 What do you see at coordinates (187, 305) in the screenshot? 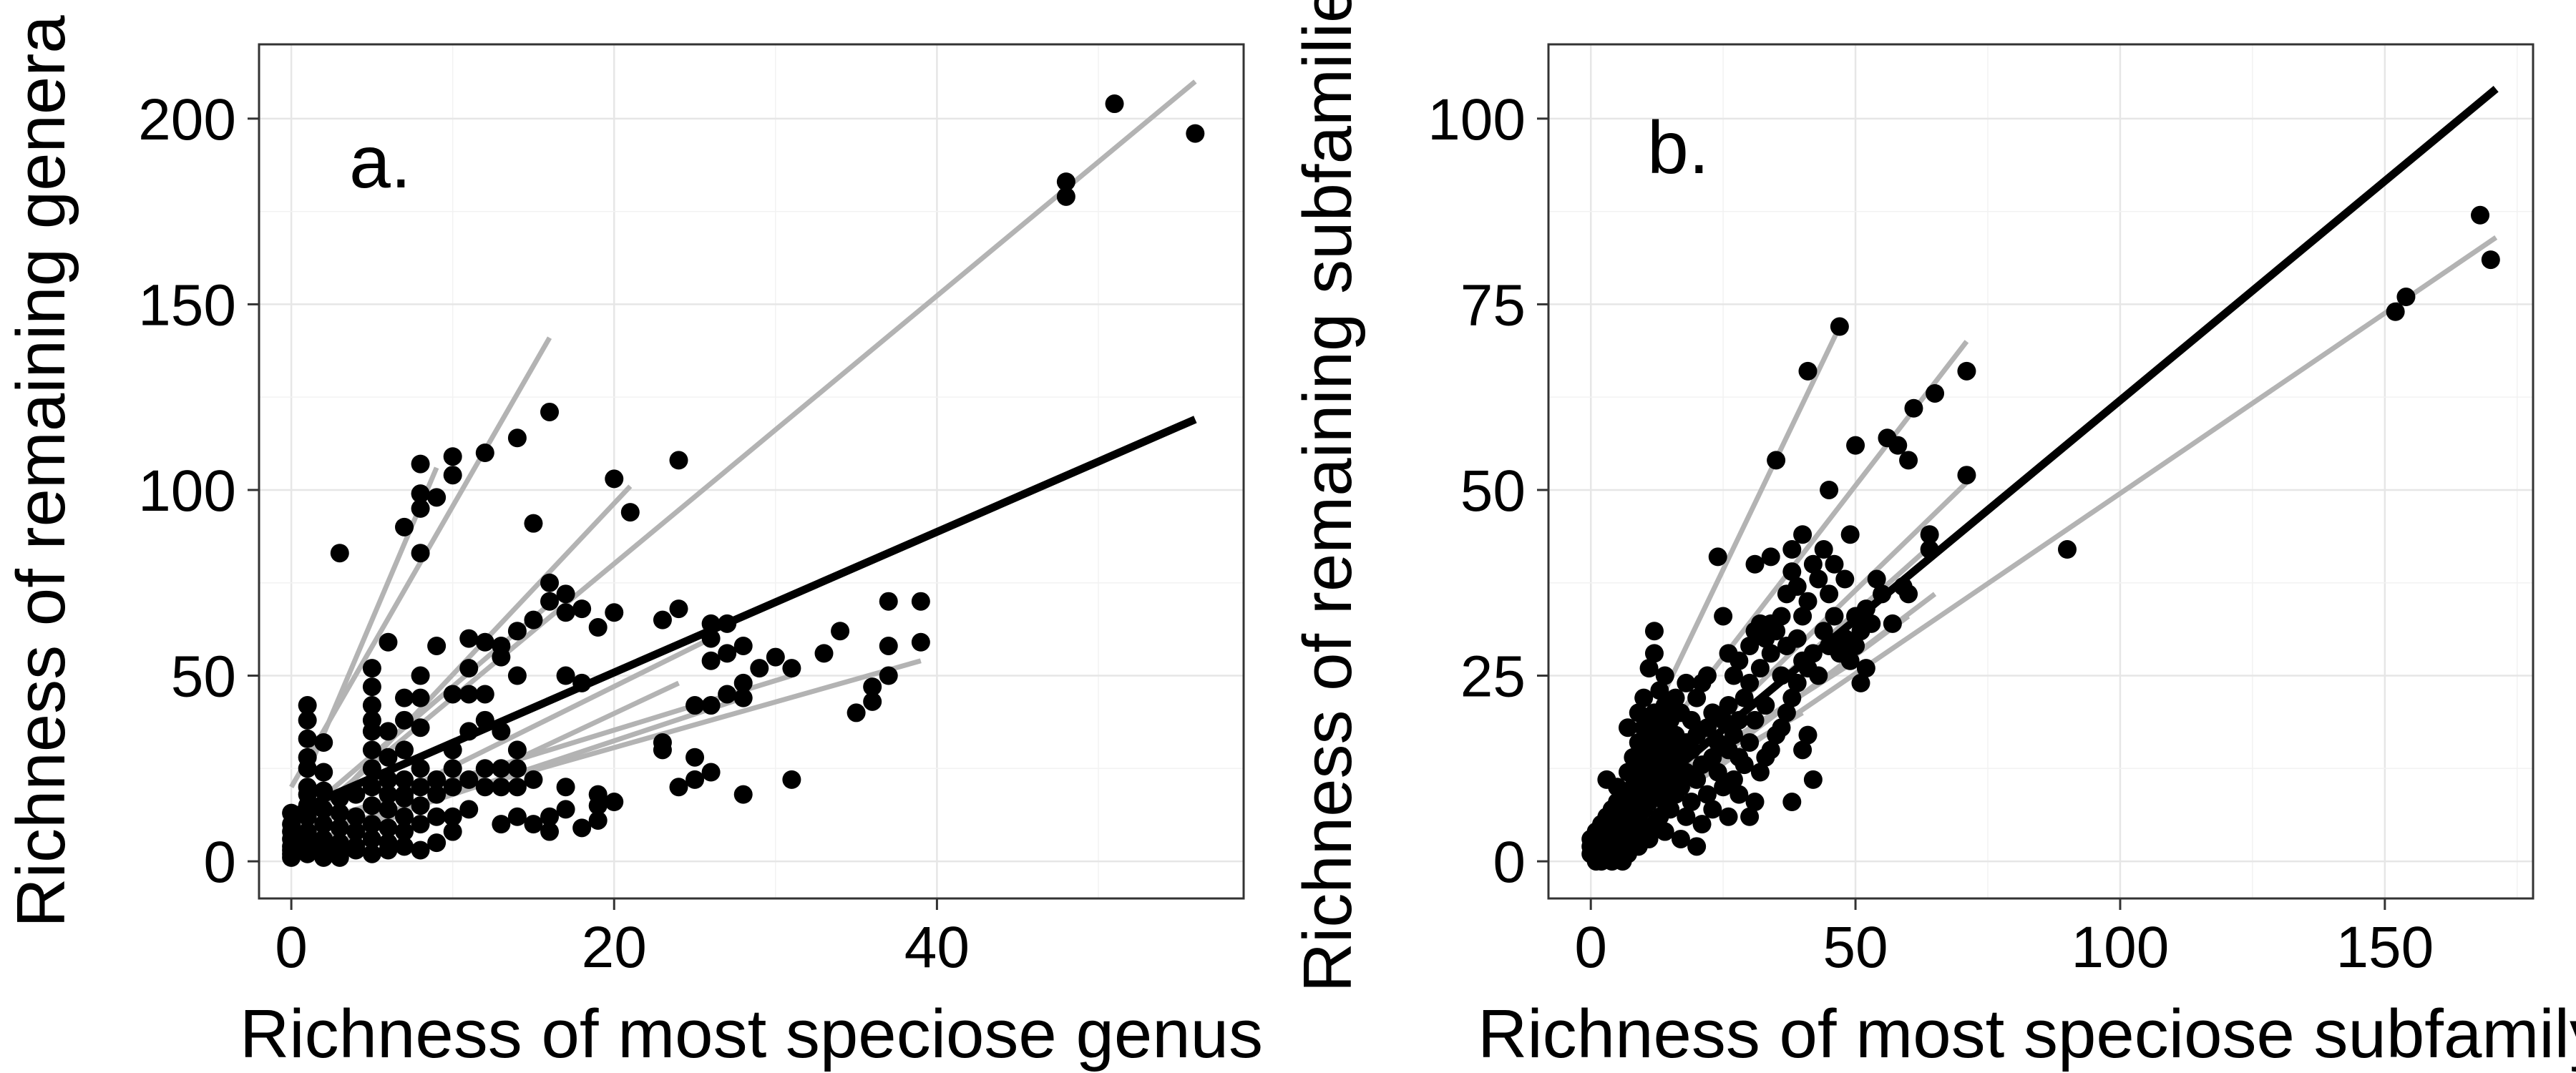
I see `y-tick-label: 150` at bounding box center [187, 305].